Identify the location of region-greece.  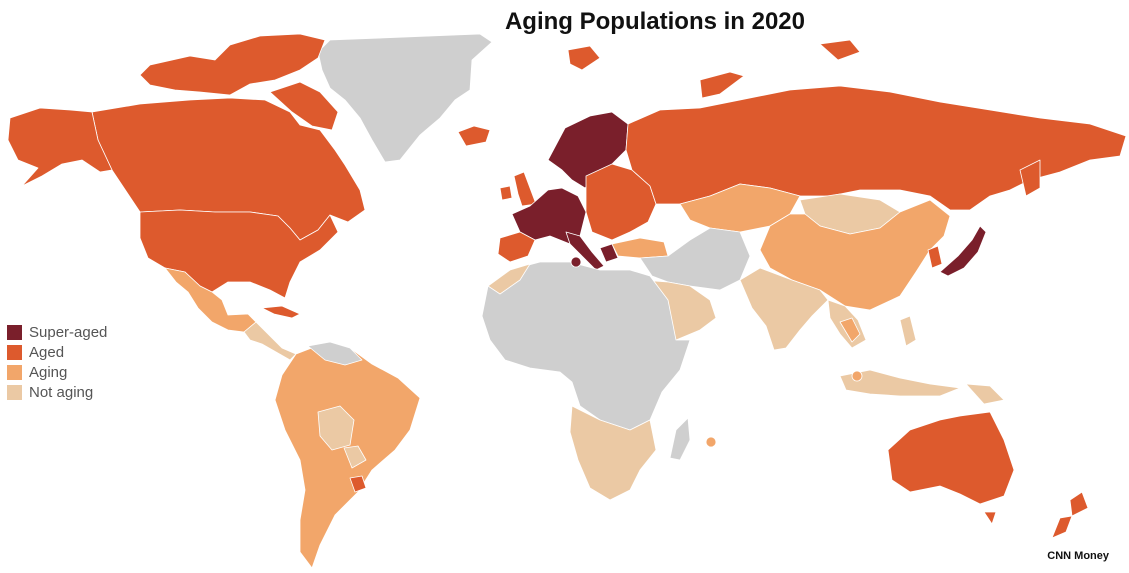
(609, 253).